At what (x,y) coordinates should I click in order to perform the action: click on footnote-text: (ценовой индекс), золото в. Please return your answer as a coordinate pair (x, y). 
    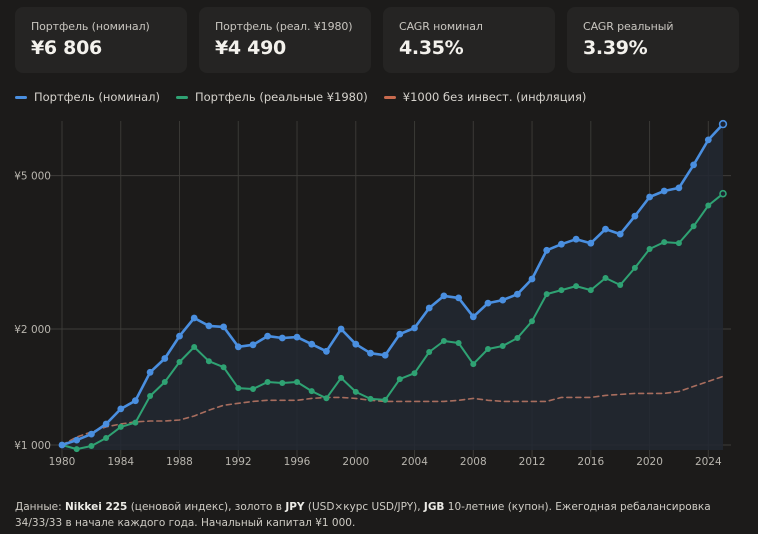
    Looking at the image, I should click on (206, 507).